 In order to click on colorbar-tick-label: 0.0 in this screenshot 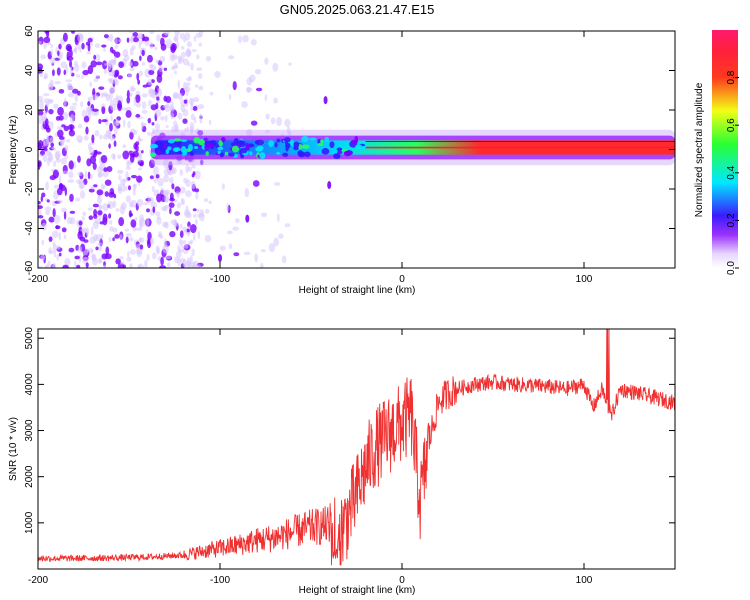, I will do `click(731, 268)`.